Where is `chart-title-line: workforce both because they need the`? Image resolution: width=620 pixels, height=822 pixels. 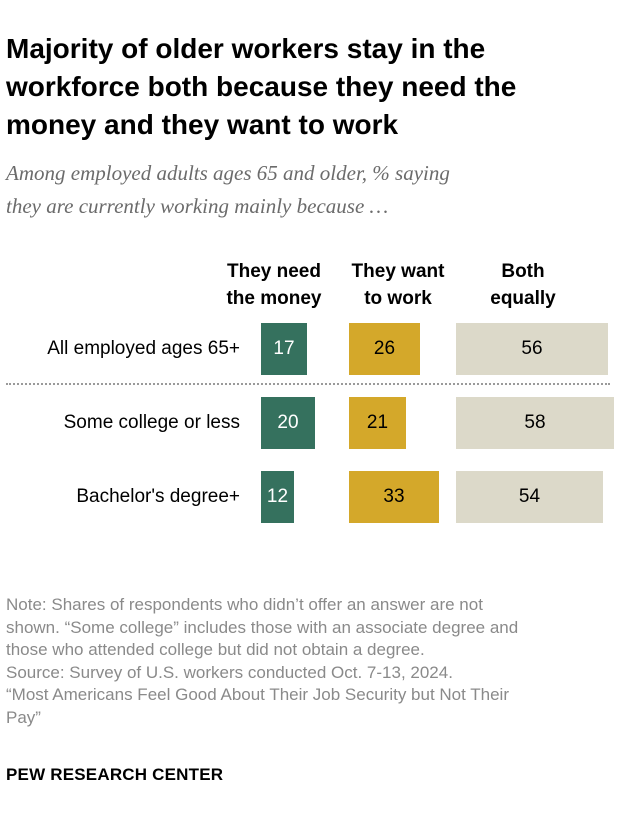 chart-title-line: workforce both because they need the is located at coordinates (261, 86).